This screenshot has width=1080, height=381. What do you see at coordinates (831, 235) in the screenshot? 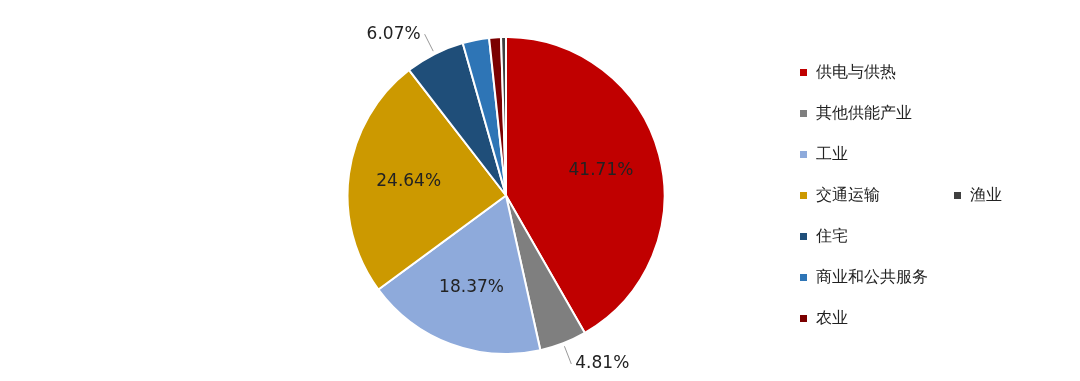
I see `legend-label: 住宅` at bounding box center [831, 235].